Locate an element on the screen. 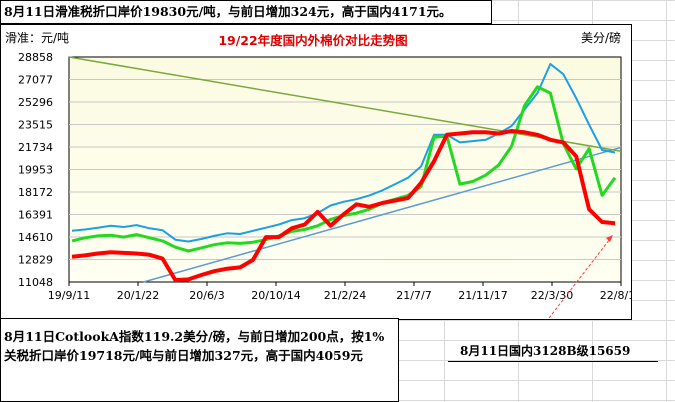 This screenshot has height=402, width=675. left-tick-label: 23515 is located at coordinates (35, 125).